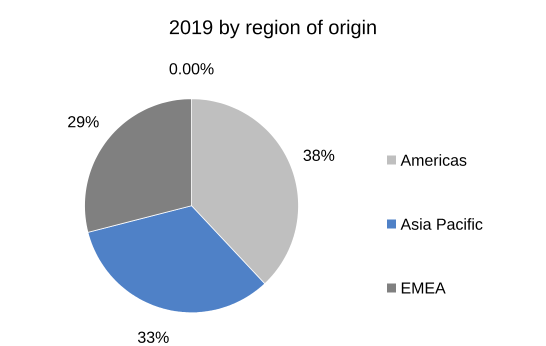  I want to click on data-label: 29%, so click(83, 122).